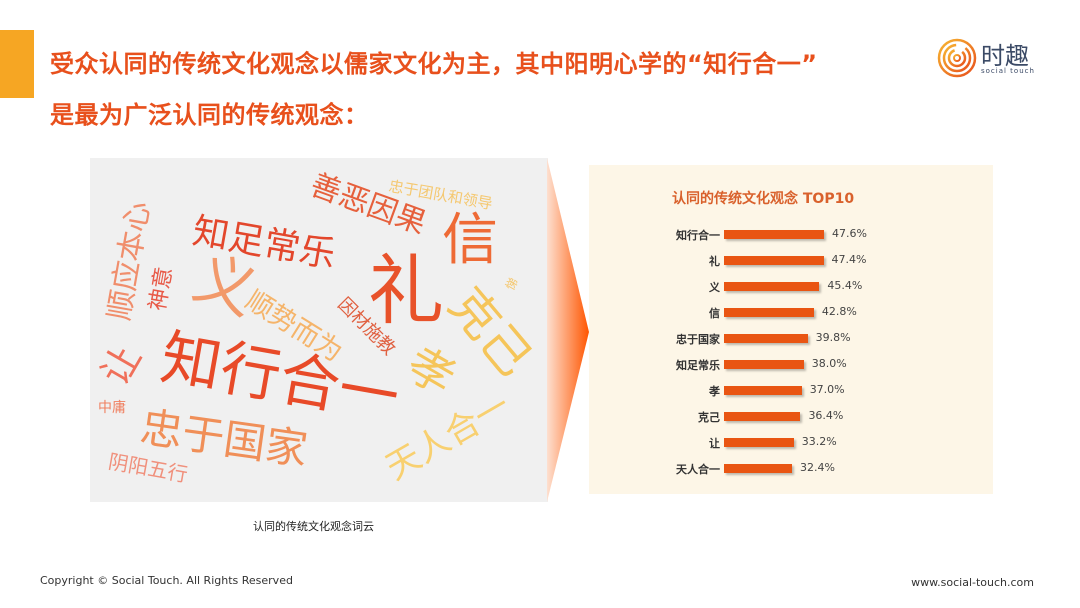 The image size is (1080, 608). Describe the element at coordinates (698, 469) in the screenshot. I see `bar-category-label: 天人合一` at that location.